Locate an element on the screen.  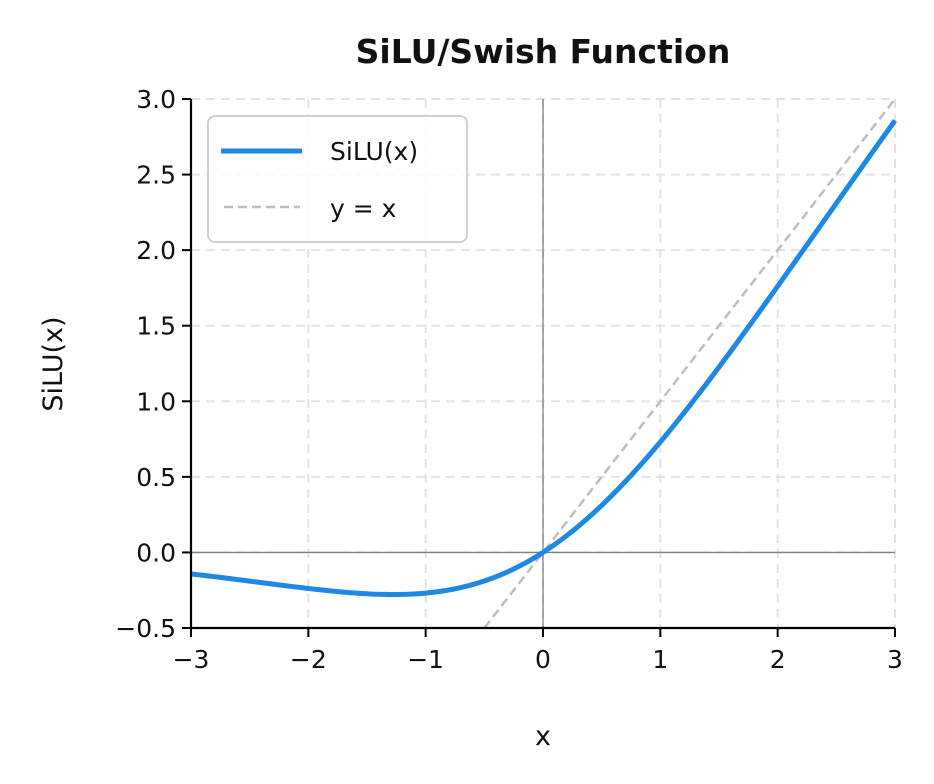
y-ticks: −0.5 0.0 0.5 1.0 1.5 2.0 2.5 3.0 is located at coordinates (153, 364).